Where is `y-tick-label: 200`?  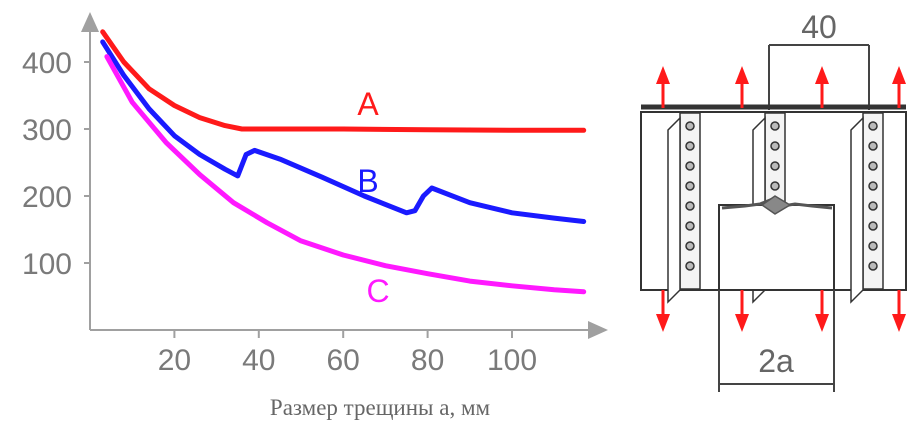
y-tick-label: 200 is located at coordinates (47, 197).